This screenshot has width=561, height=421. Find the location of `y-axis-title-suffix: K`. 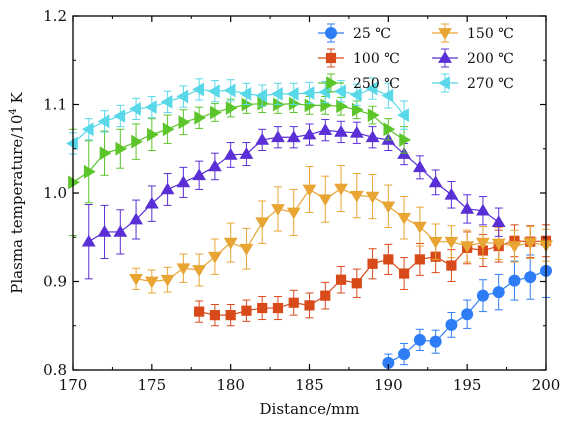

y-axis-title-suffix: K is located at coordinates (17, 100).